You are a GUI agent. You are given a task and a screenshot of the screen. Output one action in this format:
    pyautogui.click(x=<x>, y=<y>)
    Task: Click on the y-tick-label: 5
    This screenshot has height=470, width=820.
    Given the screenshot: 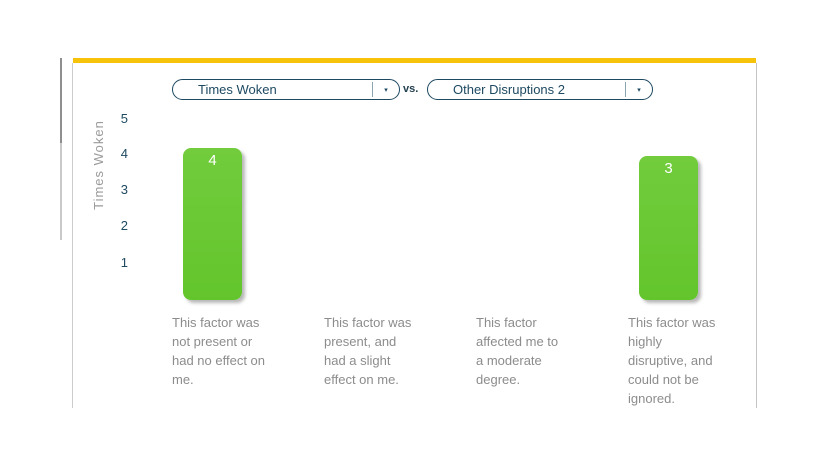 What is the action you would take?
    pyautogui.click(x=124, y=118)
    